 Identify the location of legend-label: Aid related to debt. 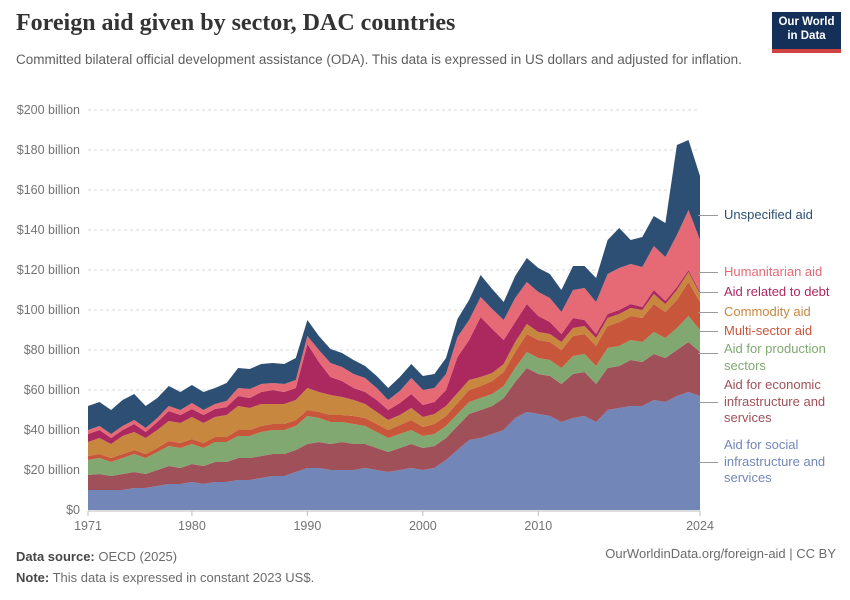
(777, 291).